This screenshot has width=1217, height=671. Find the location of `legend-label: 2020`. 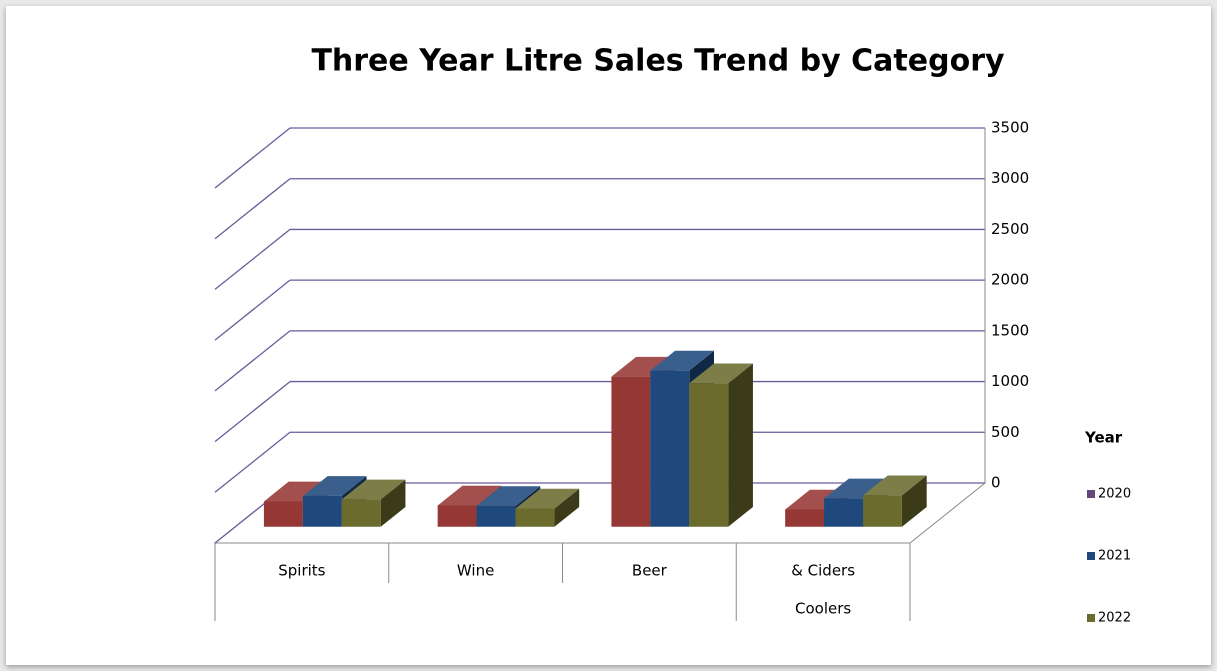

legend-label: 2020 is located at coordinates (1114, 494).